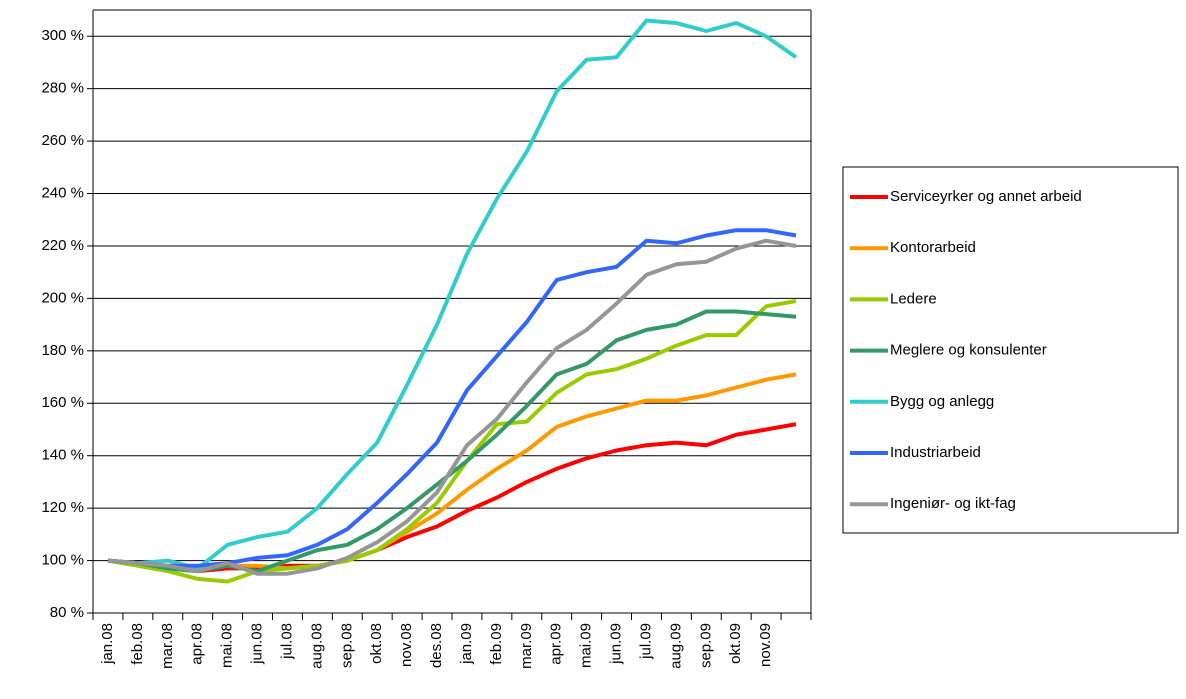  Describe the element at coordinates (67, 612) in the screenshot. I see `y-tick-label: 80 %` at that location.